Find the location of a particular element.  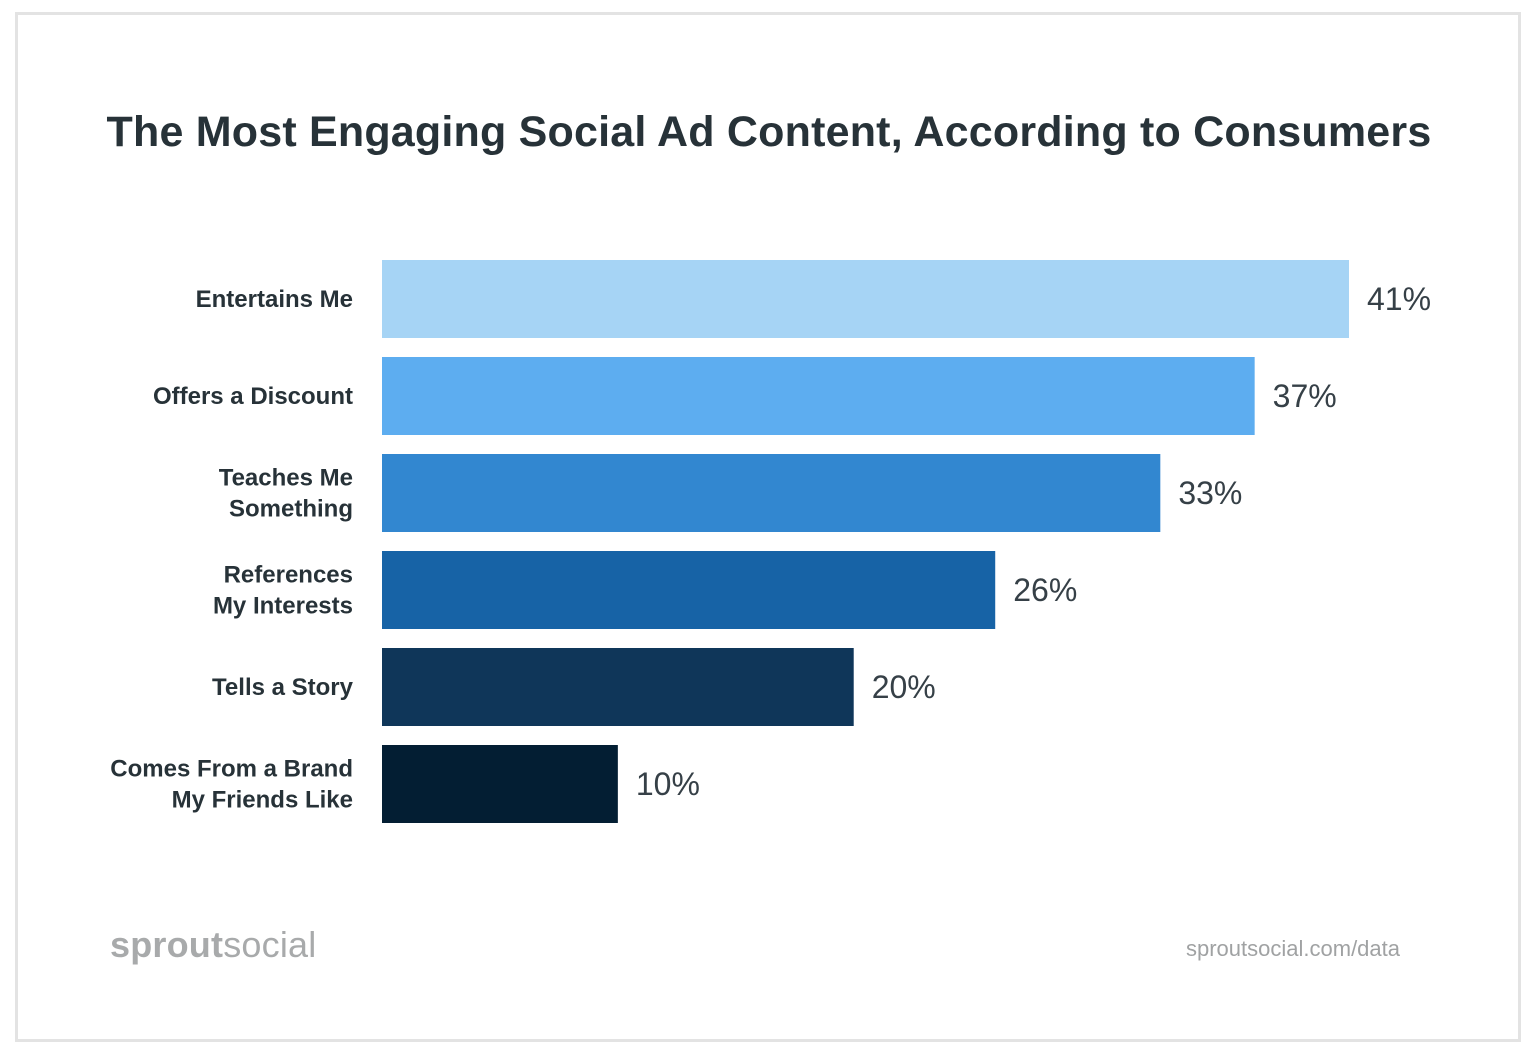

category-label-line: Tells a Story is located at coordinates (283, 687).